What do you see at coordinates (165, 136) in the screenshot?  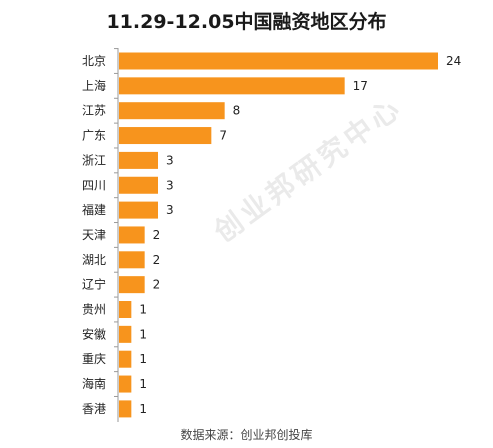 I see `bar-广东` at bounding box center [165, 136].